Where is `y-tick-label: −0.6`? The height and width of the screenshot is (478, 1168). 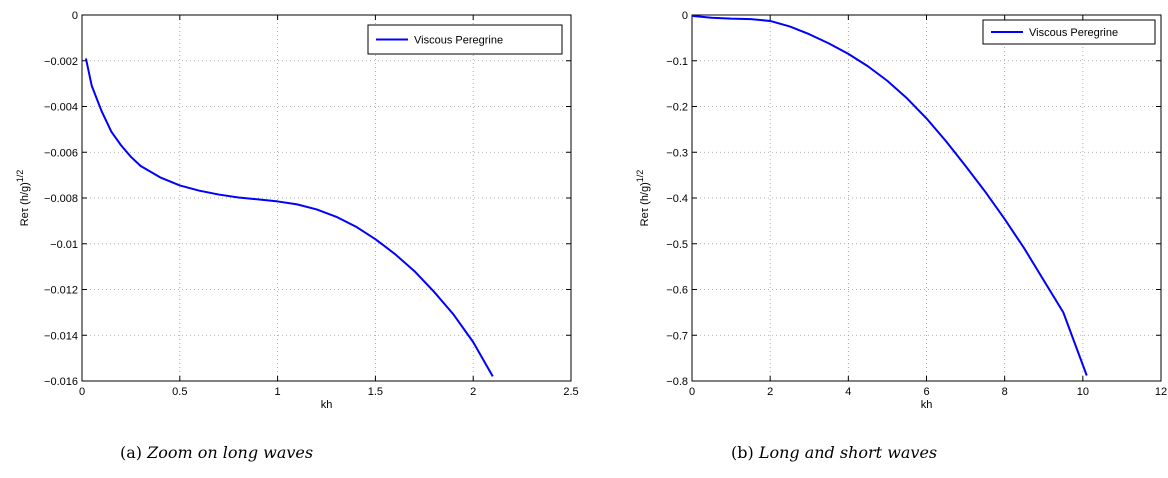 y-tick-label: −0.6 is located at coordinates (677, 291).